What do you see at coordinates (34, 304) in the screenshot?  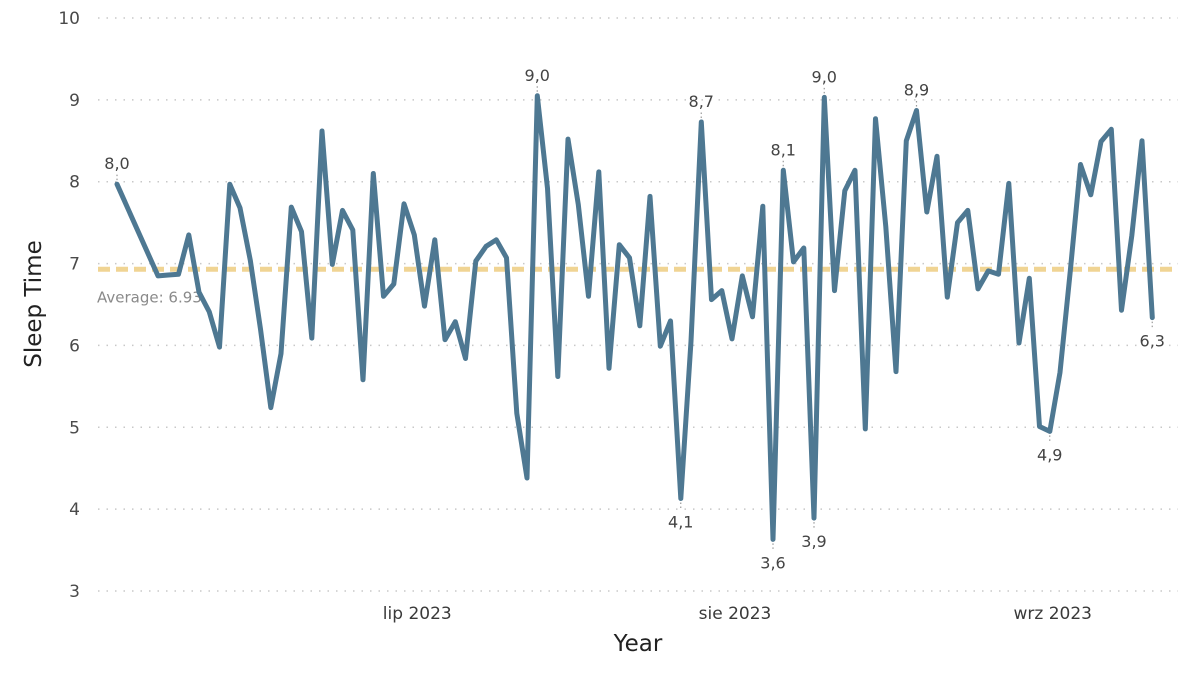 I see `y-axis-title: Sleep Time` at bounding box center [34, 304].